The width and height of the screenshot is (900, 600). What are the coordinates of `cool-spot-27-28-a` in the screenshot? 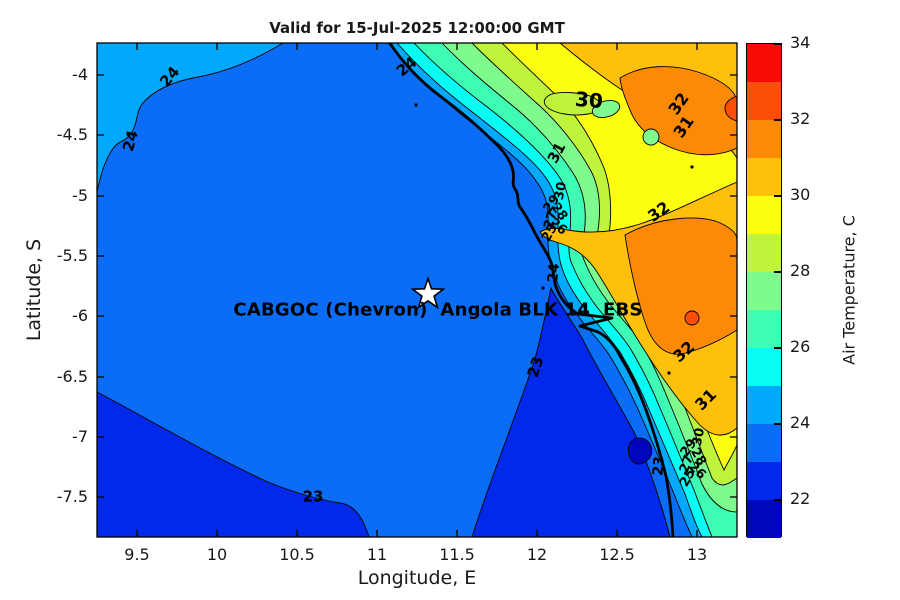 It's located at (606, 109).